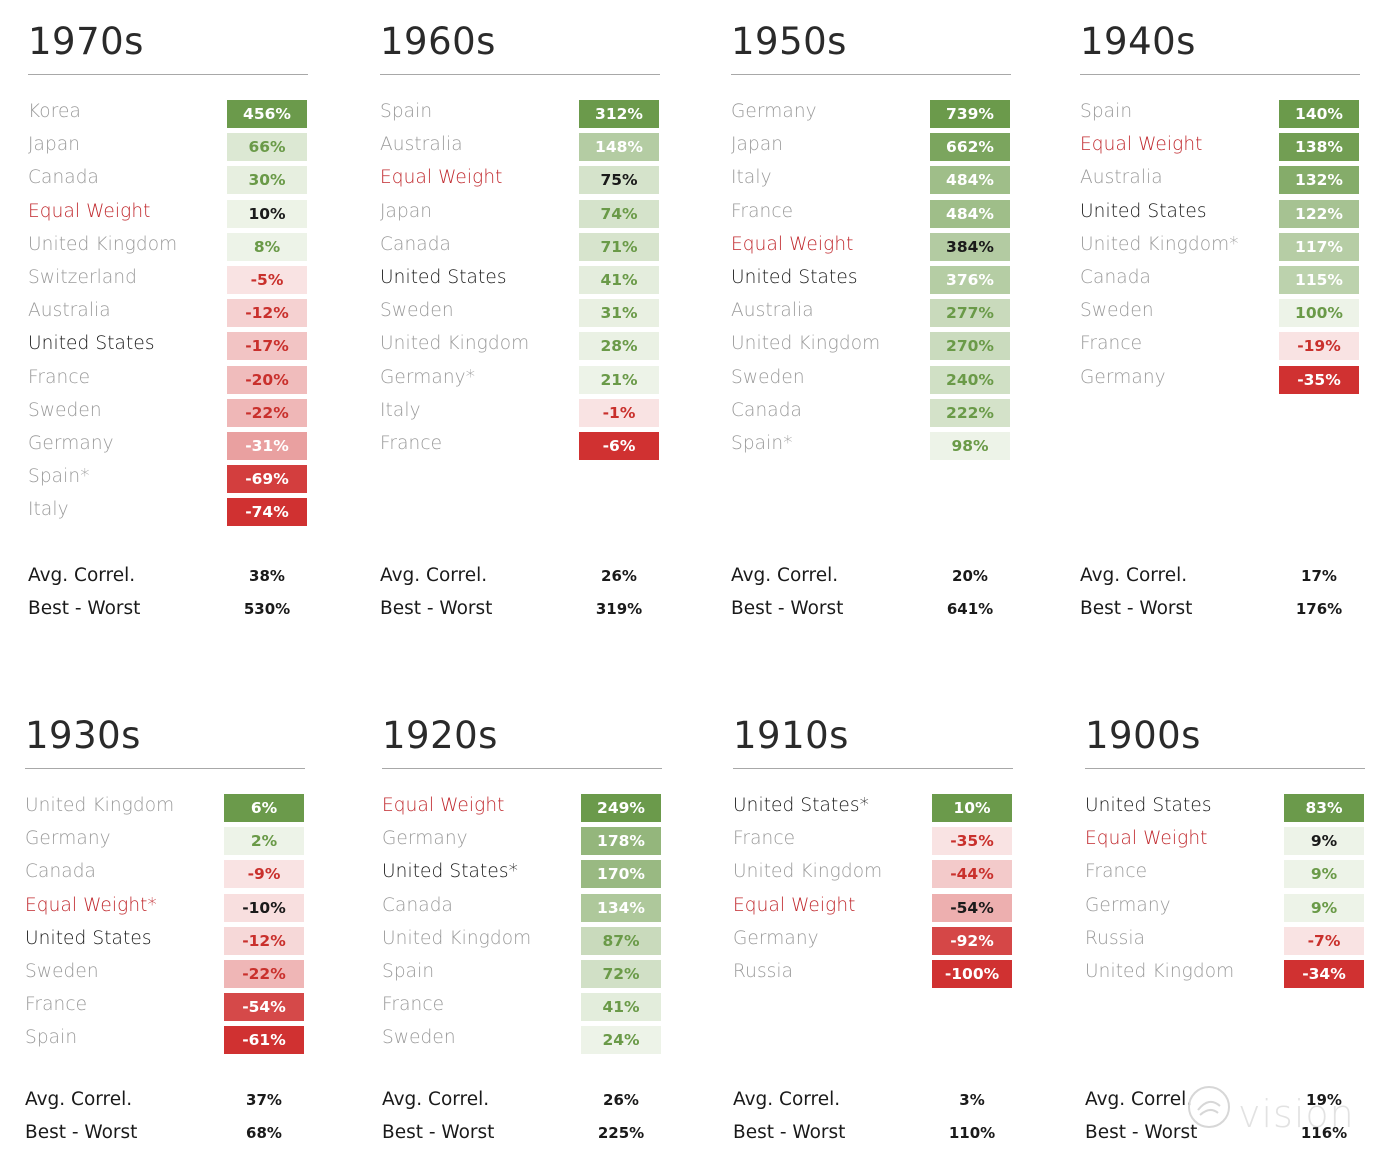 This screenshot has width=1378, height=1160. Describe the element at coordinates (970, 445) in the screenshot. I see `return-cell: 98%` at that location.